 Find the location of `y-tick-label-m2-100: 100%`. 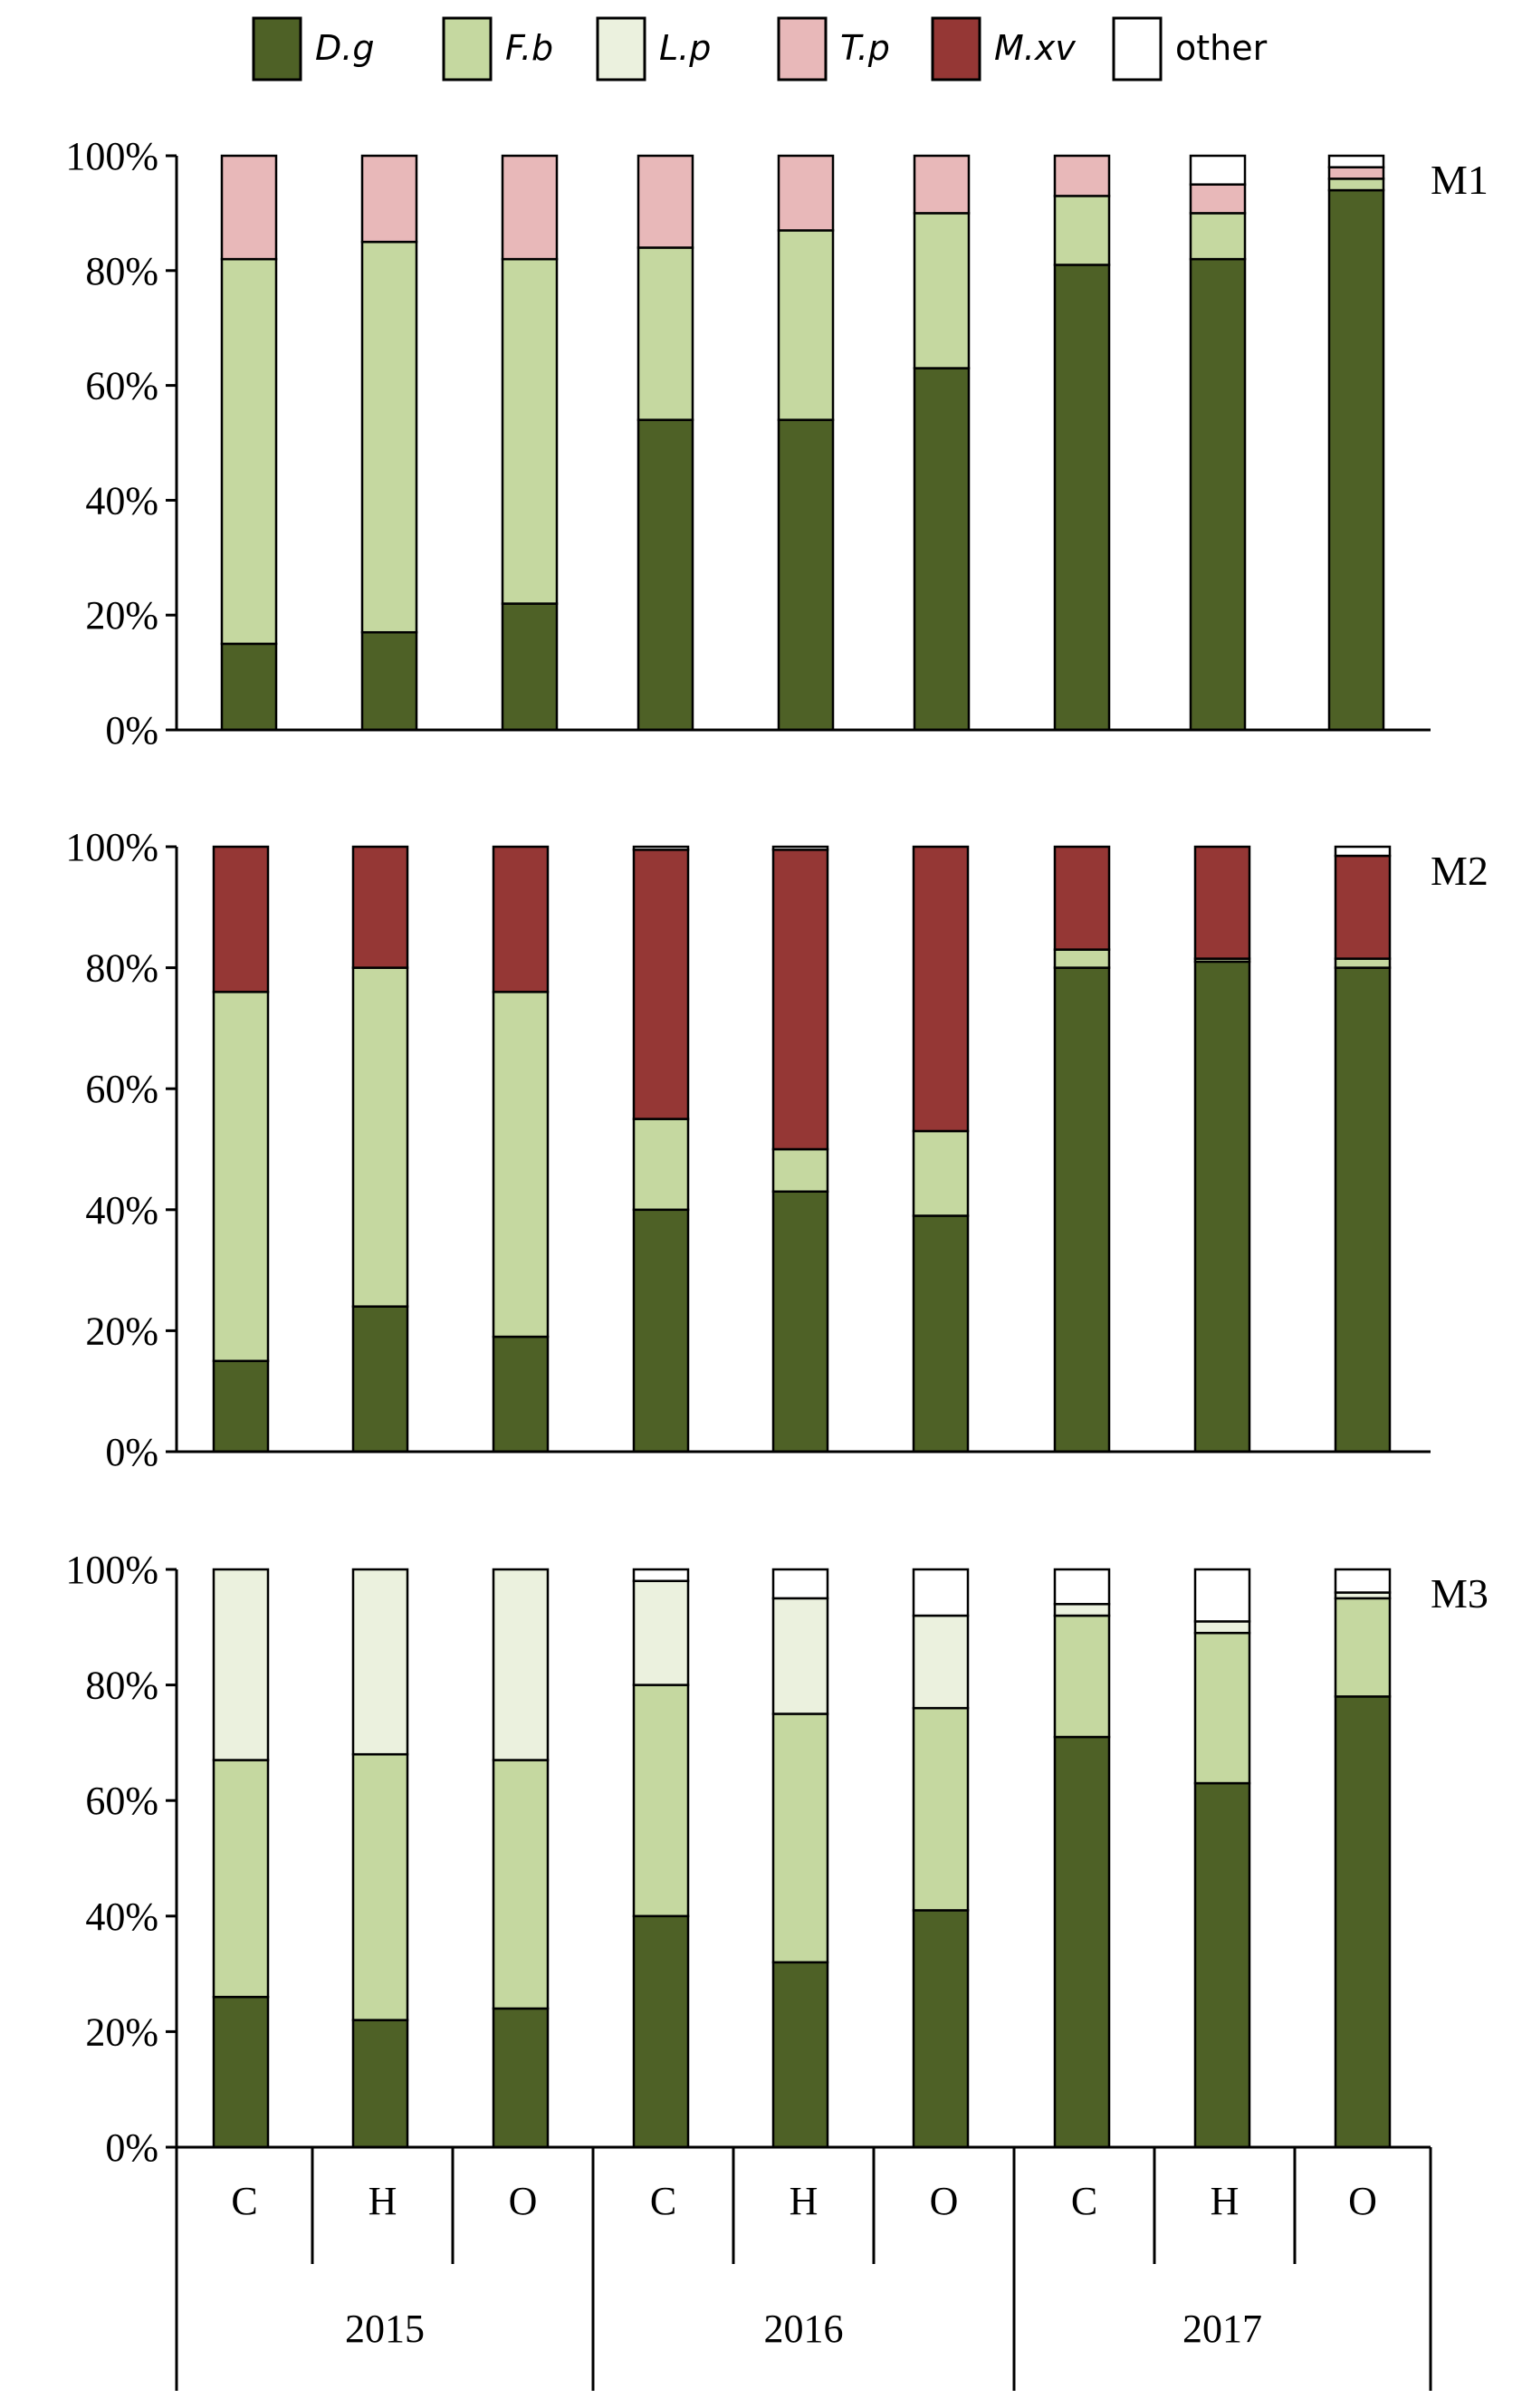

y-tick-label-m2-100: 100% is located at coordinates (111, 847).